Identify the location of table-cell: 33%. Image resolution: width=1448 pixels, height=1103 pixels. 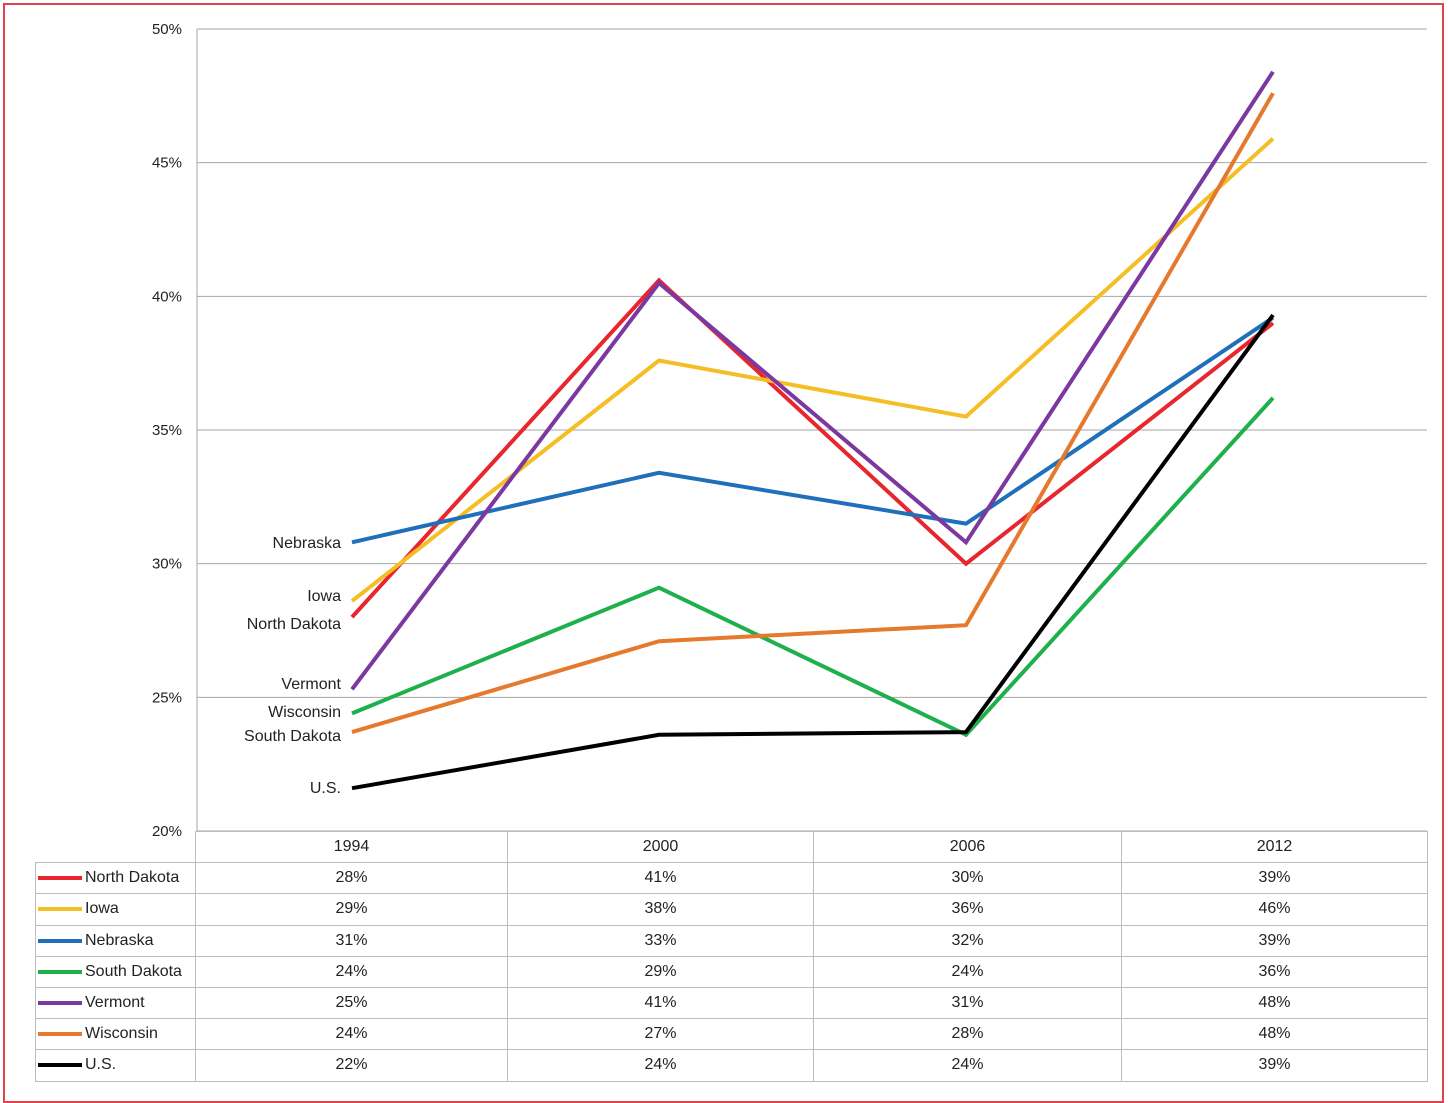
(660, 940).